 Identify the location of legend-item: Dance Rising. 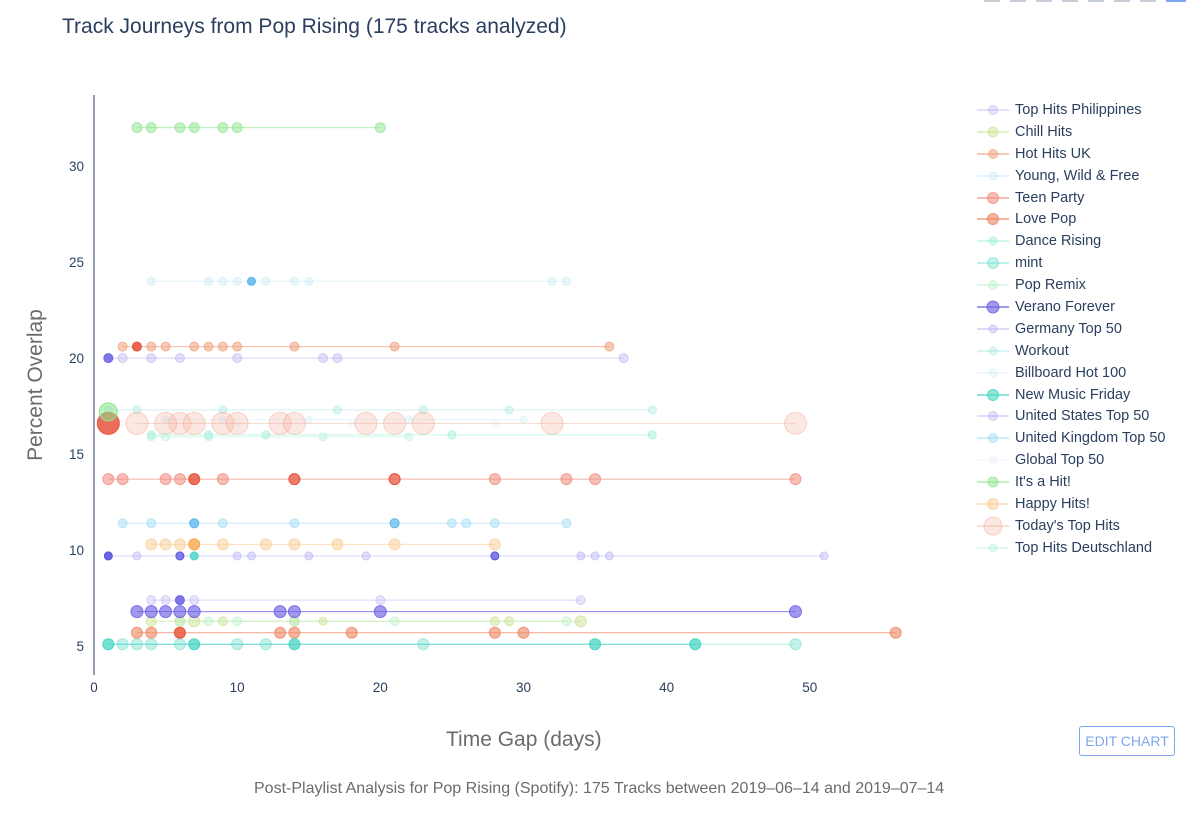
(1070, 241).